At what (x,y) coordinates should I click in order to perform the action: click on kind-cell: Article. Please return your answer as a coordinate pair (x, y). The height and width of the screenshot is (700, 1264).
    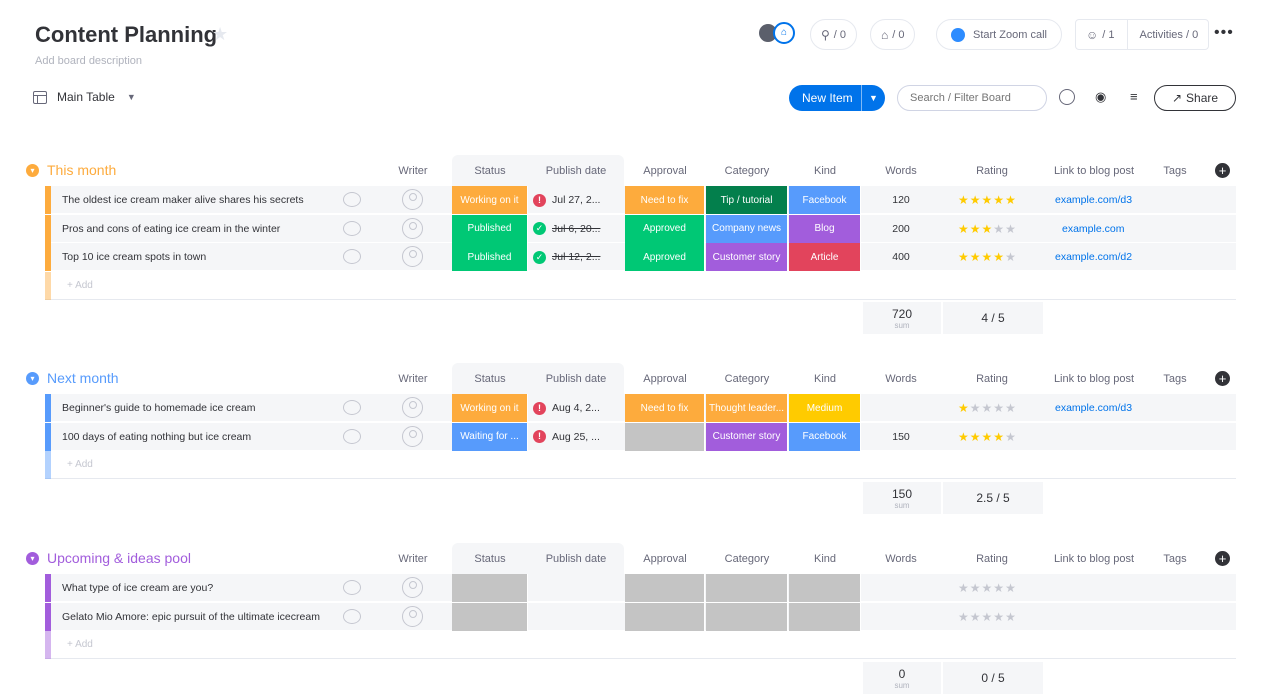
    Looking at the image, I should click on (825, 257).